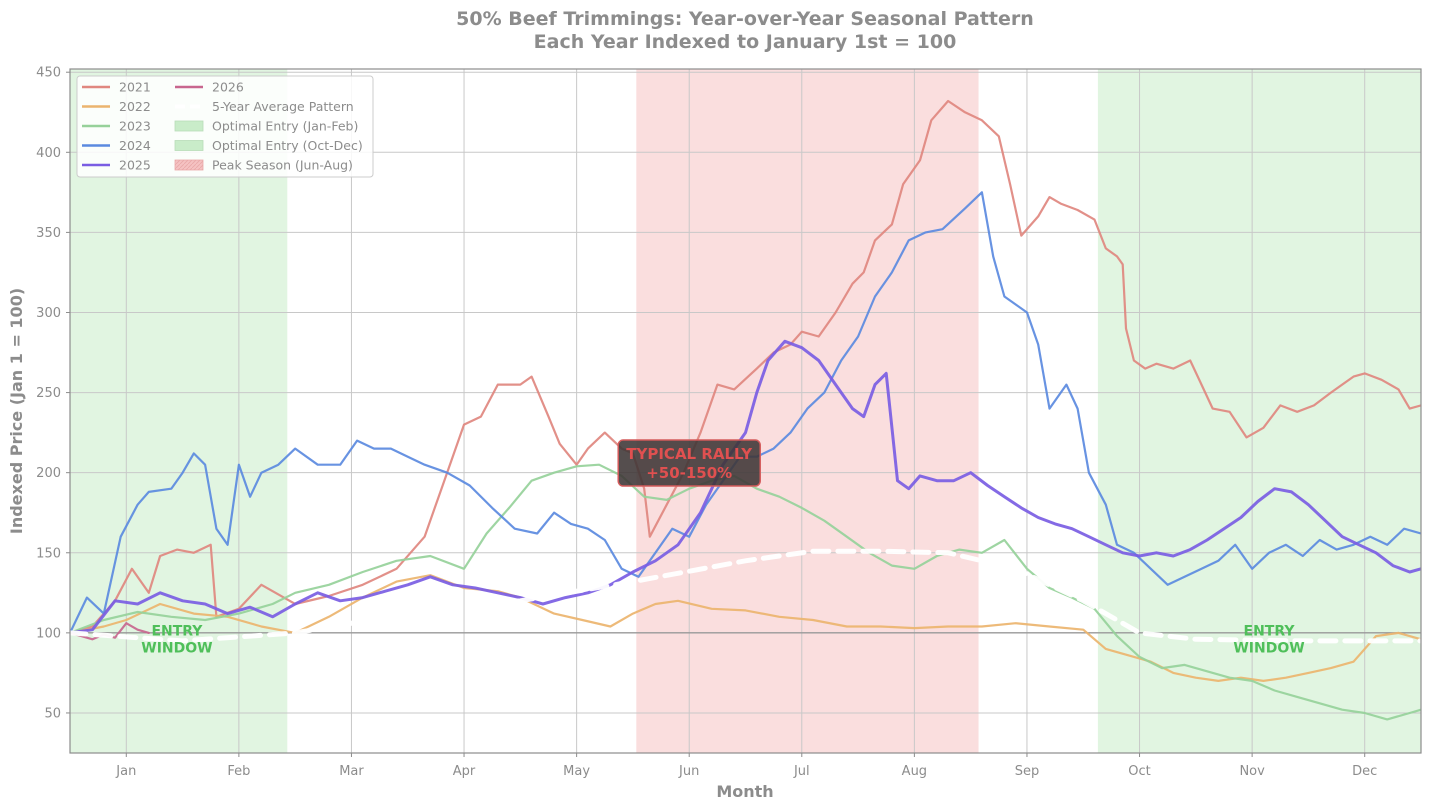 The height and width of the screenshot is (810, 1431). I want to click on legend-optimal-entry-oct-dec-label: Optimal Entry (Oct-Dec), so click(287, 145).